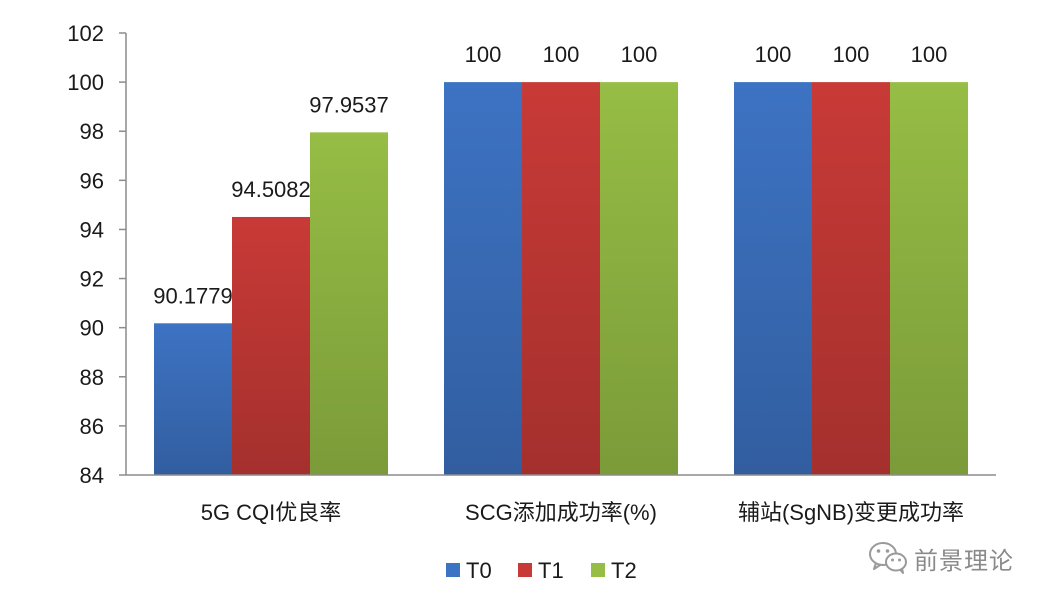 The image size is (1048, 603). Describe the element at coordinates (964, 560) in the screenshot. I see `watermark-text: 前景理论` at that location.